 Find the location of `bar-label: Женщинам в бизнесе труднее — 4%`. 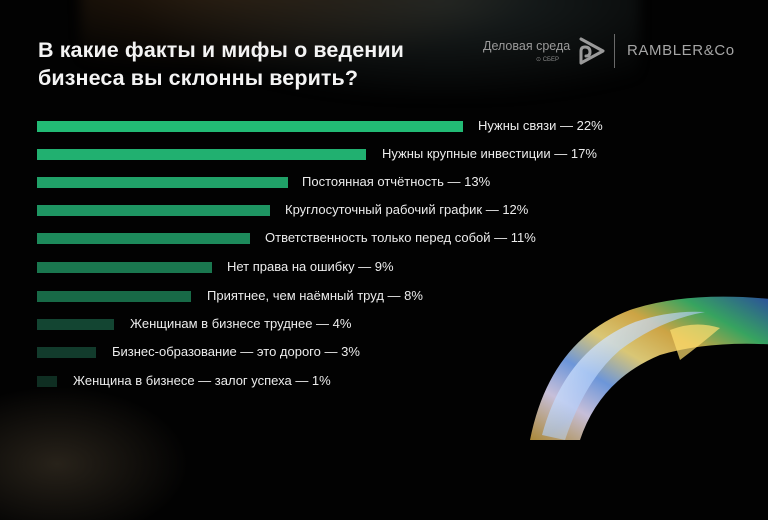

bar-label: Женщинам в бизнесе труднее — 4% is located at coordinates (241, 323).